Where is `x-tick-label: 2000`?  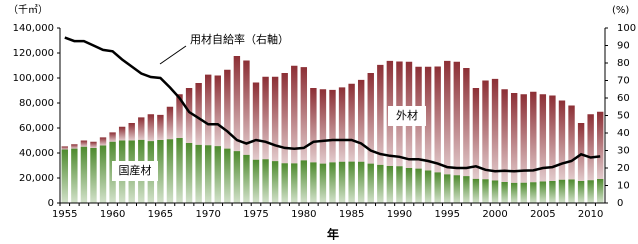 x-tick-label: 2000 is located at coordinates (494, 214).